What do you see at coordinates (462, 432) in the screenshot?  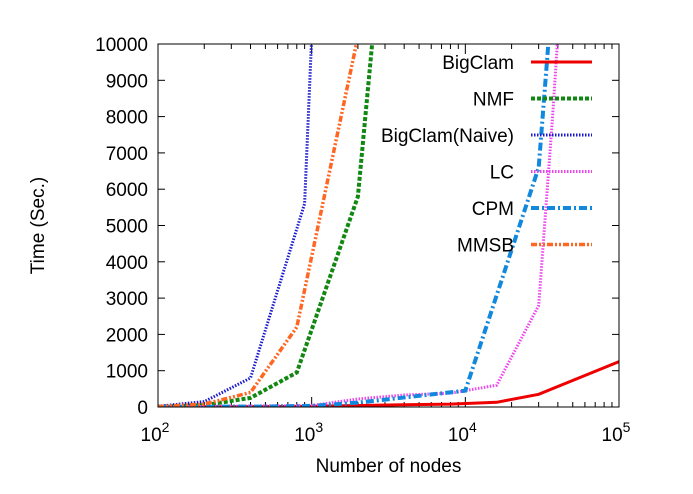 I see `x-tick-label: 10⁴` at bounding box center [462, 432].